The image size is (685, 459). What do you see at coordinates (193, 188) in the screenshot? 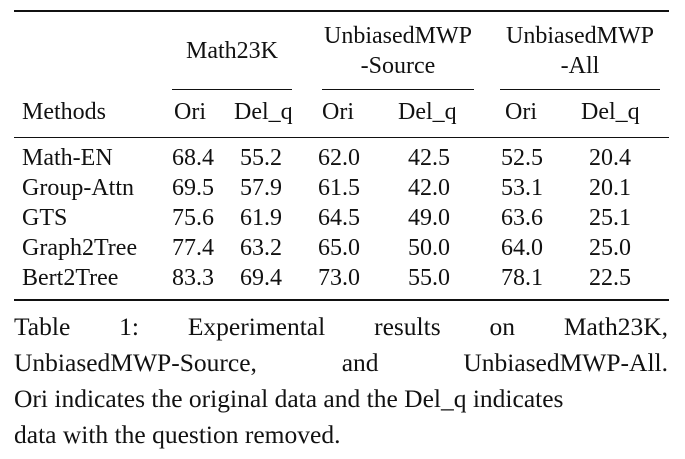
I see `value-cell: 69.5` at bounding box center [193, 188].